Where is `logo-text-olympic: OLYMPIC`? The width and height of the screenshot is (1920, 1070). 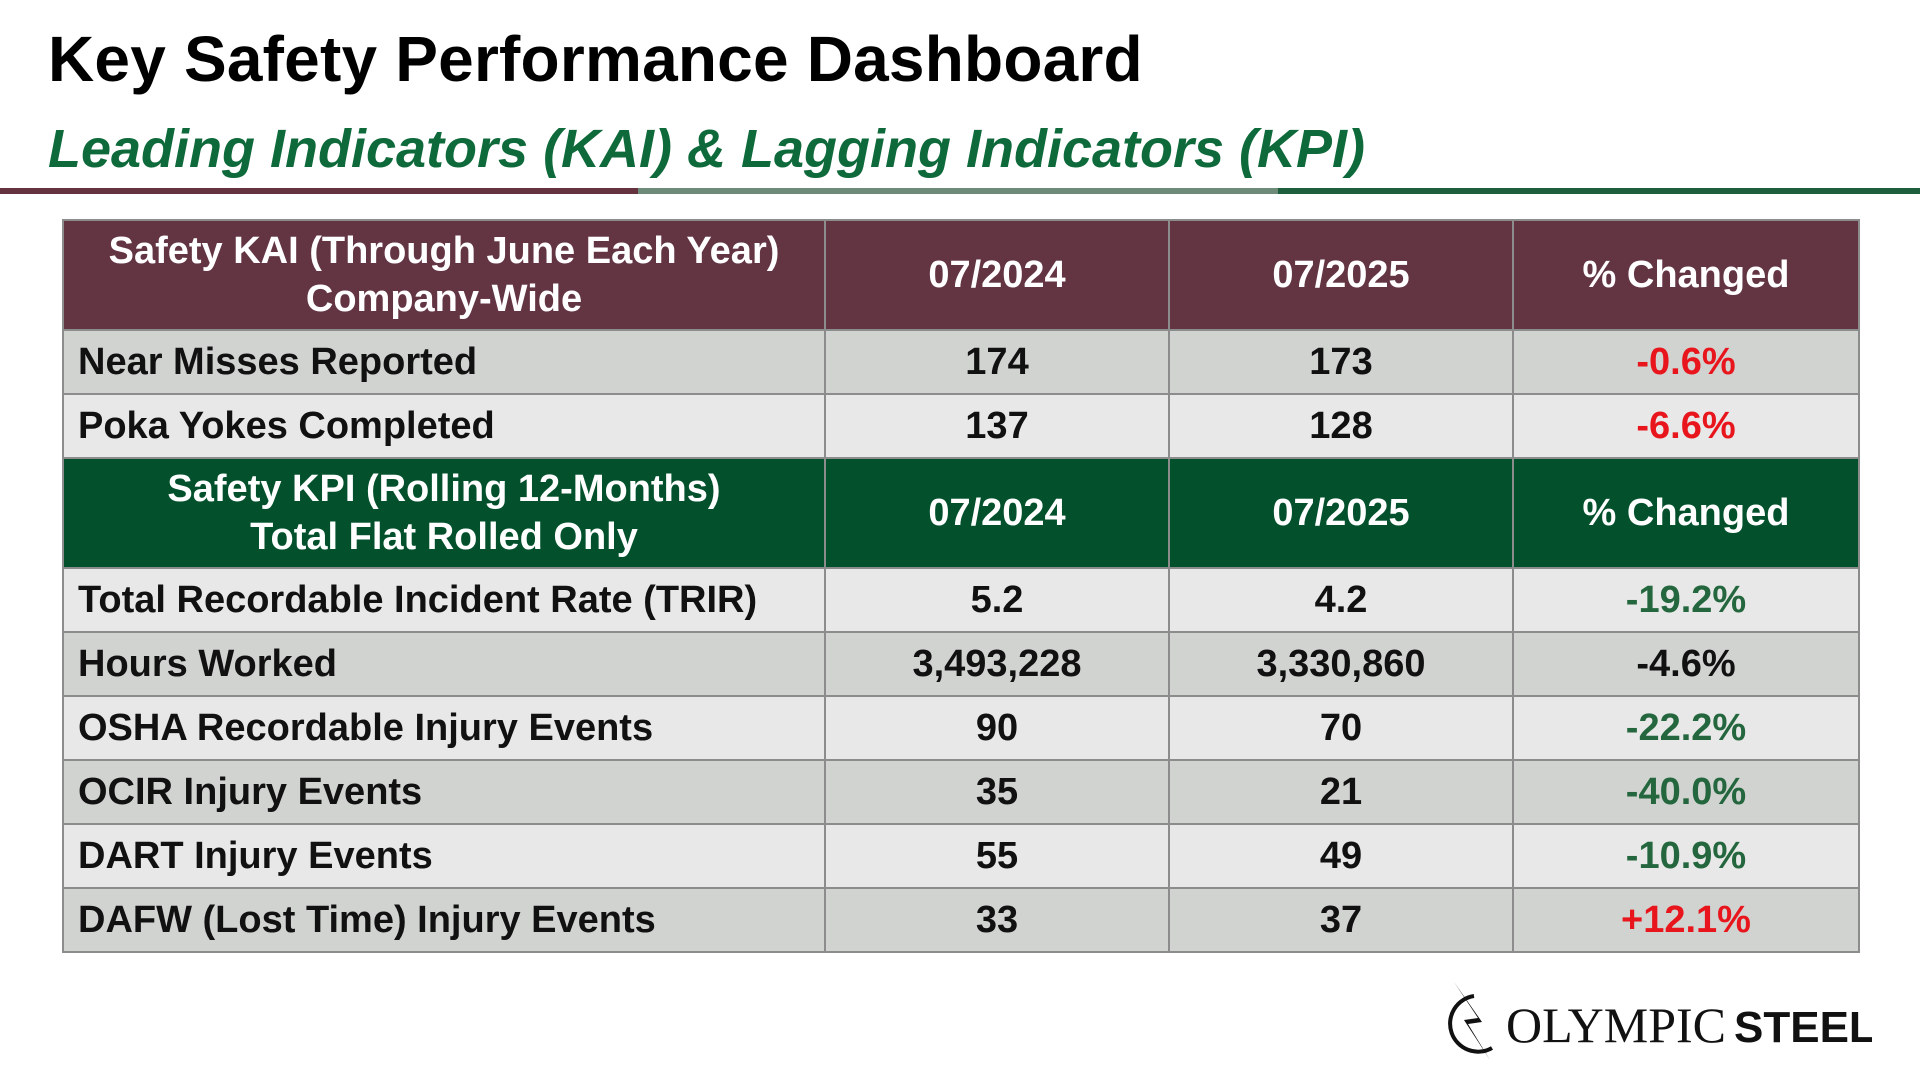 logo-text-olympic: OLYMPIC is located at coordinates (1616, 1025).